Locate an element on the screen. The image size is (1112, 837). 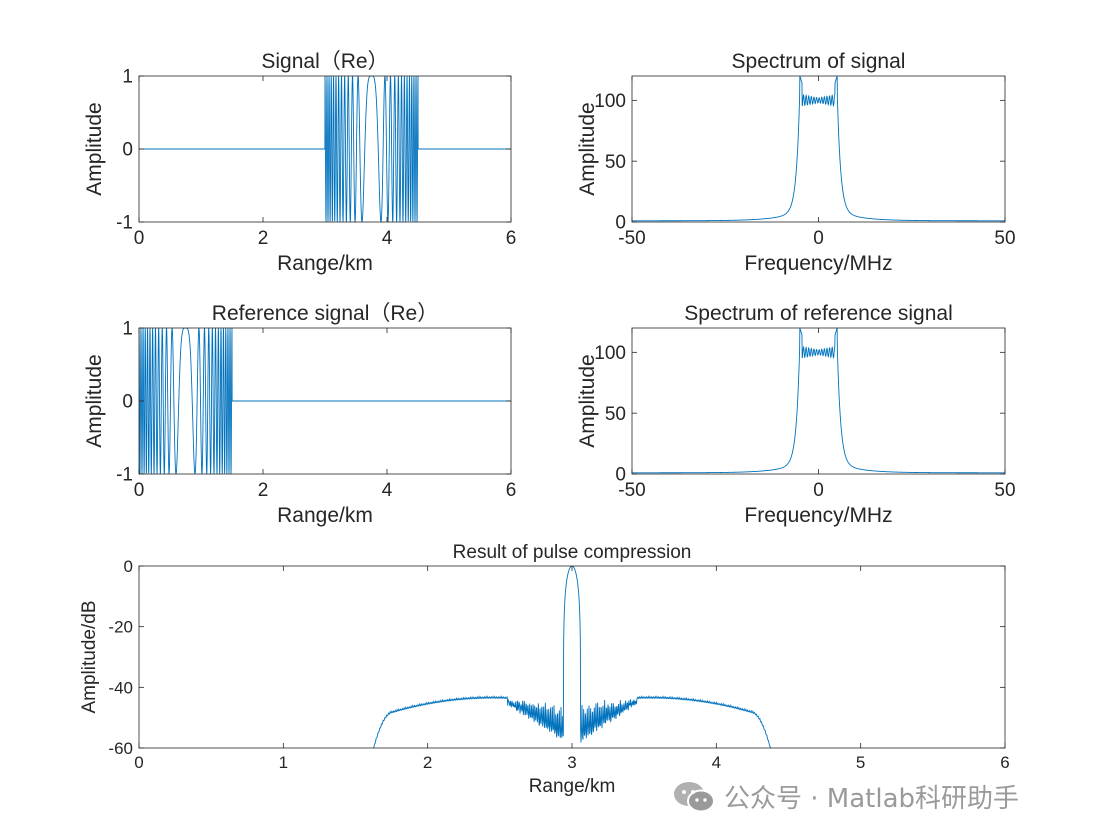
series-line-spectrum_reference is located at coordinates (818, 401).